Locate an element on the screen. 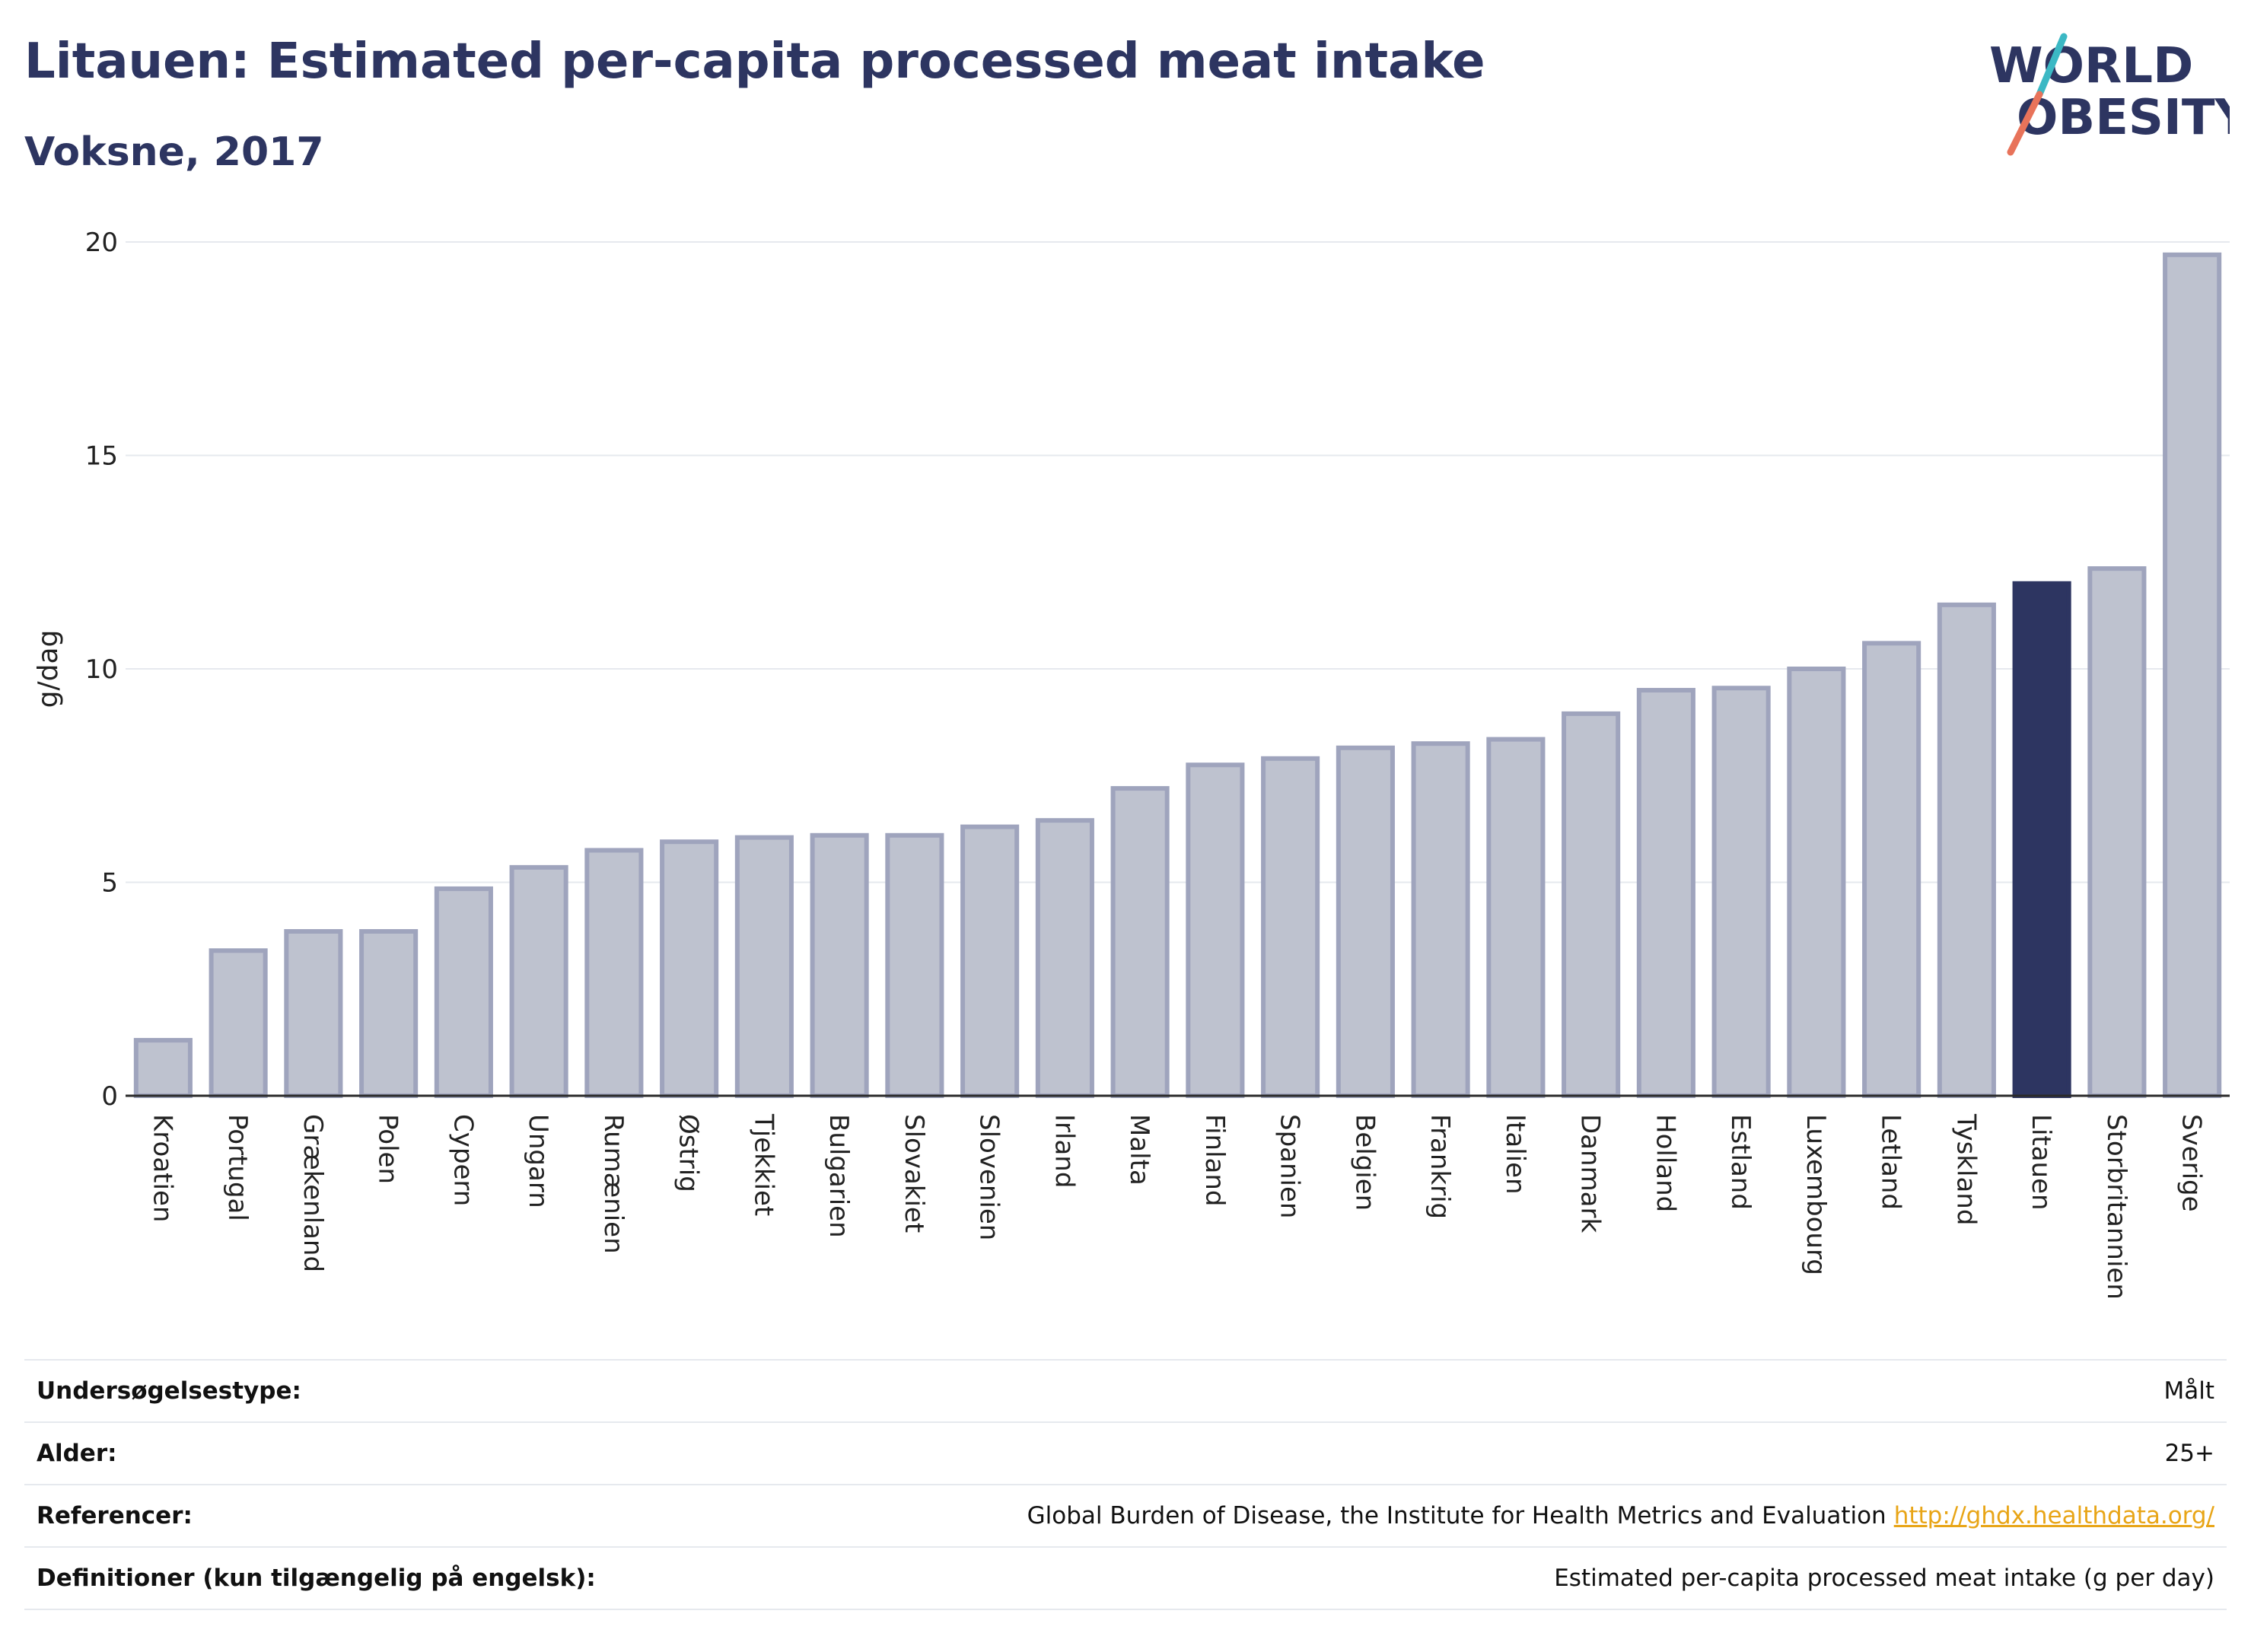 The height and width of the screenshot is (1652, 2251). x-tick-label: Italien is located at coordinates (1515, 1154).